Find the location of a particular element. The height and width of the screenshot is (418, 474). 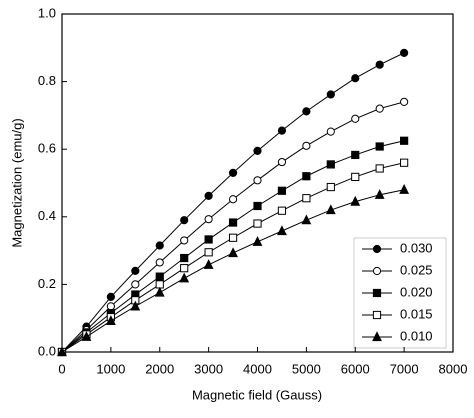

x-tick-label: 5000 is located at coordinates (306, 368).